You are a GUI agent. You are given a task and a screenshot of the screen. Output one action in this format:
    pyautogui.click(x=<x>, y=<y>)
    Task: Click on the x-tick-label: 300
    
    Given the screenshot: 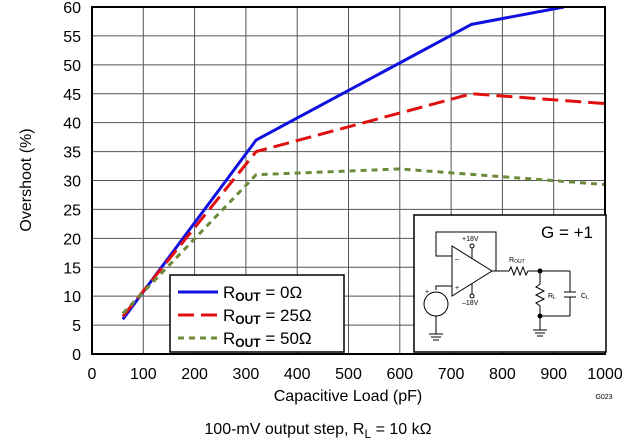 What is the action you would take?
    pyautogui.click(x=246, y=374)
    